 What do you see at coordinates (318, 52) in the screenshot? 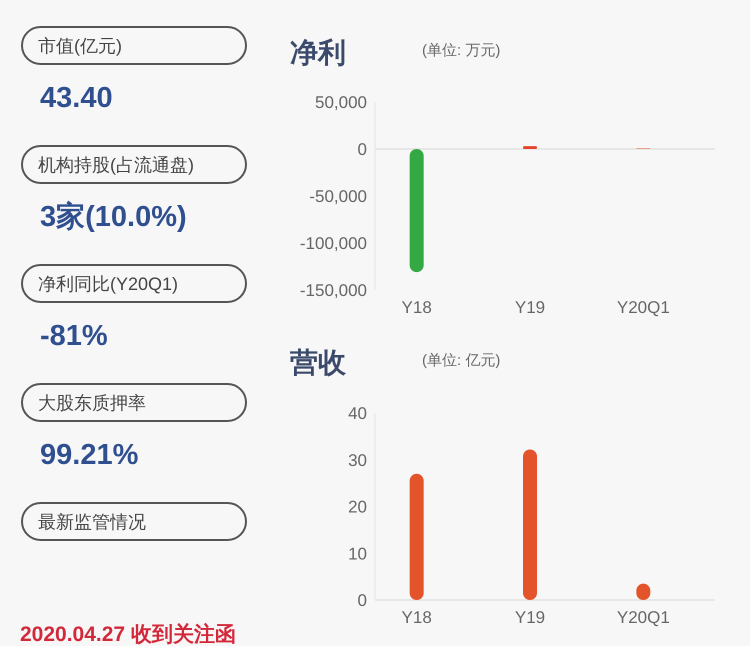
I see `chart-title: 净利` at bounding box center [318, 52].